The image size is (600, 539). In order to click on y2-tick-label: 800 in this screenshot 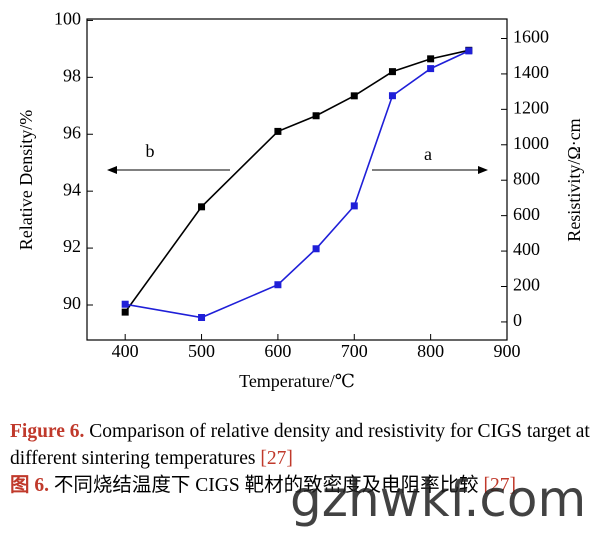, I will do `click(526, 178)`.